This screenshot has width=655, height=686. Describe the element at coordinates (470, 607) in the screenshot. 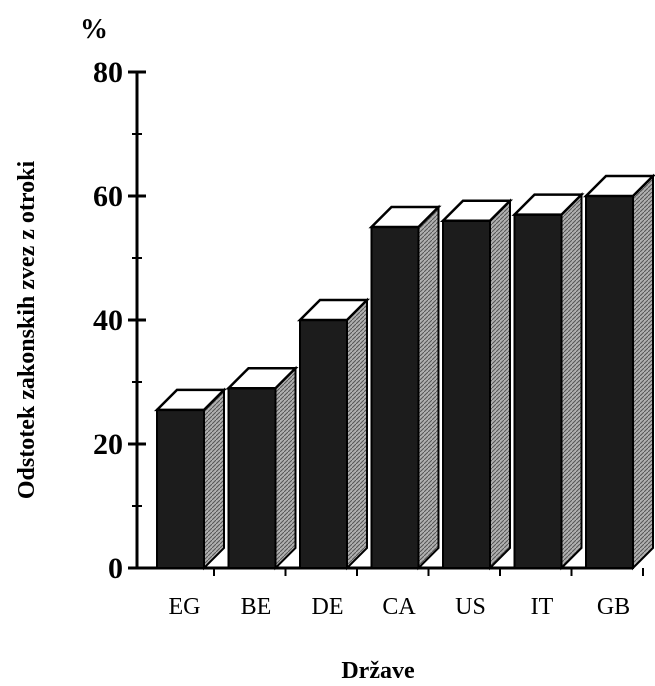

I see `x-category-label: US` at that location.